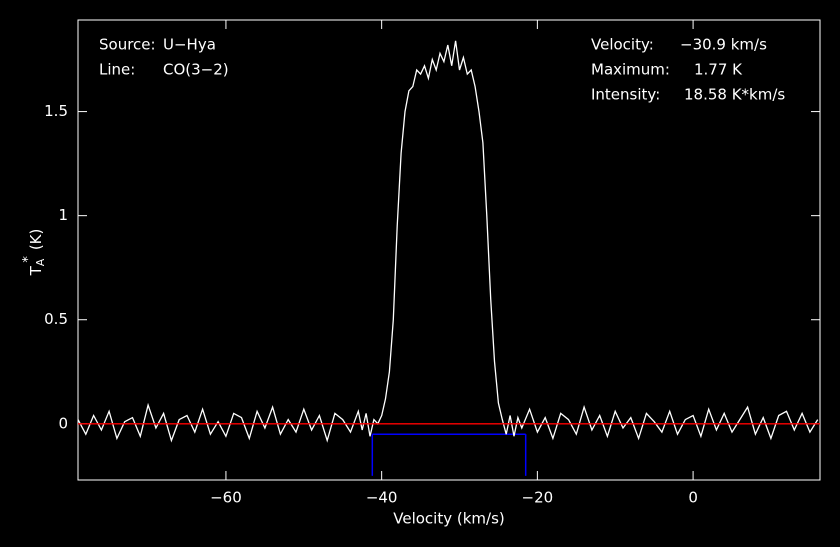  What do you see at coordinates (448, 519) in the screenshot?
I see `x-axis-label: Velocity (km/s)` at bounding box center [448, 519].